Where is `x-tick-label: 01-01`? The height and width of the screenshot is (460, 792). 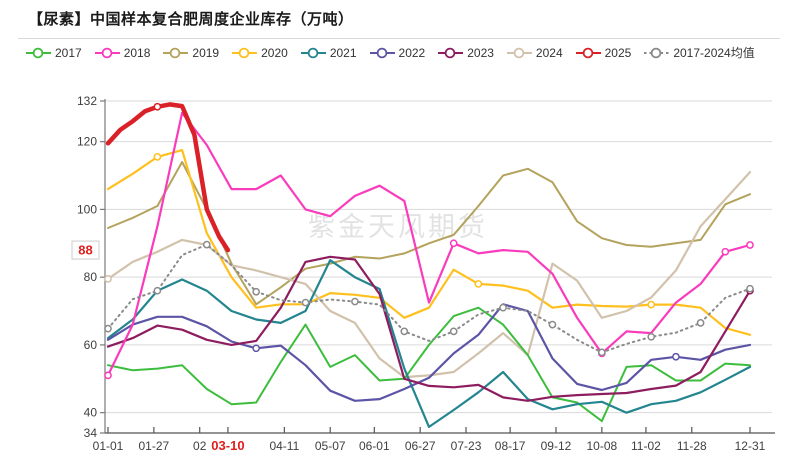 x-tick-label: 01-01 is located at coordinates (108, 446).